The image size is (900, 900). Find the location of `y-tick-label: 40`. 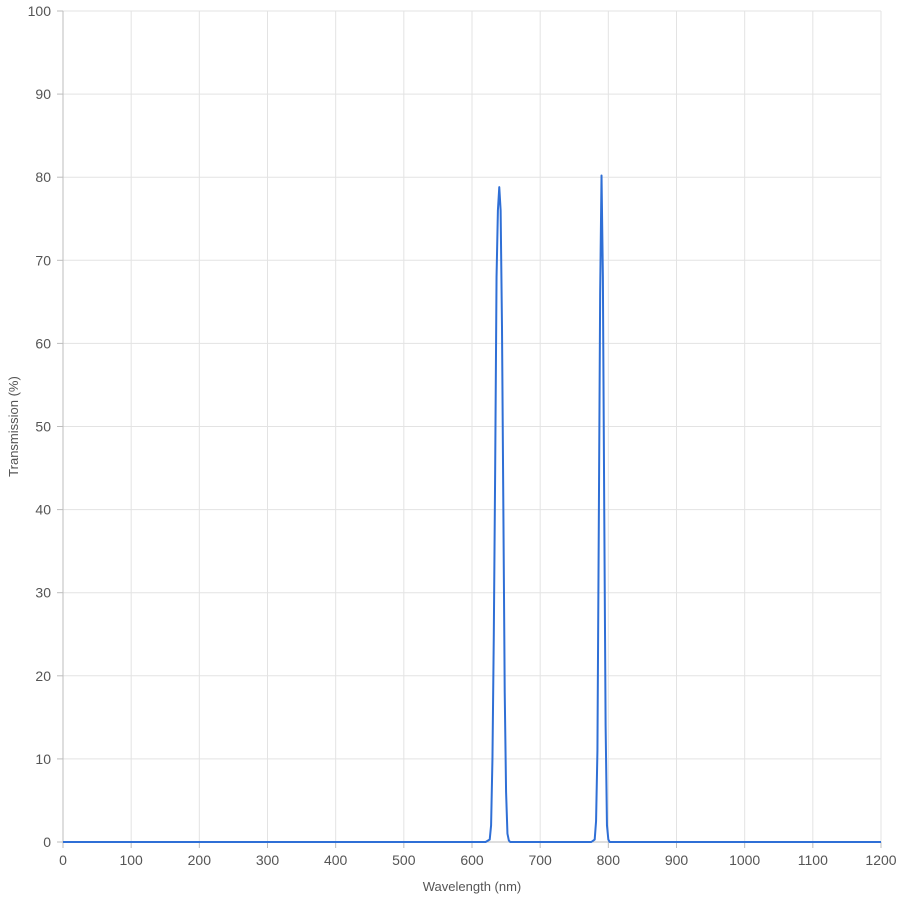

y-tick-label: 40 is located at coordinates (43, 510).